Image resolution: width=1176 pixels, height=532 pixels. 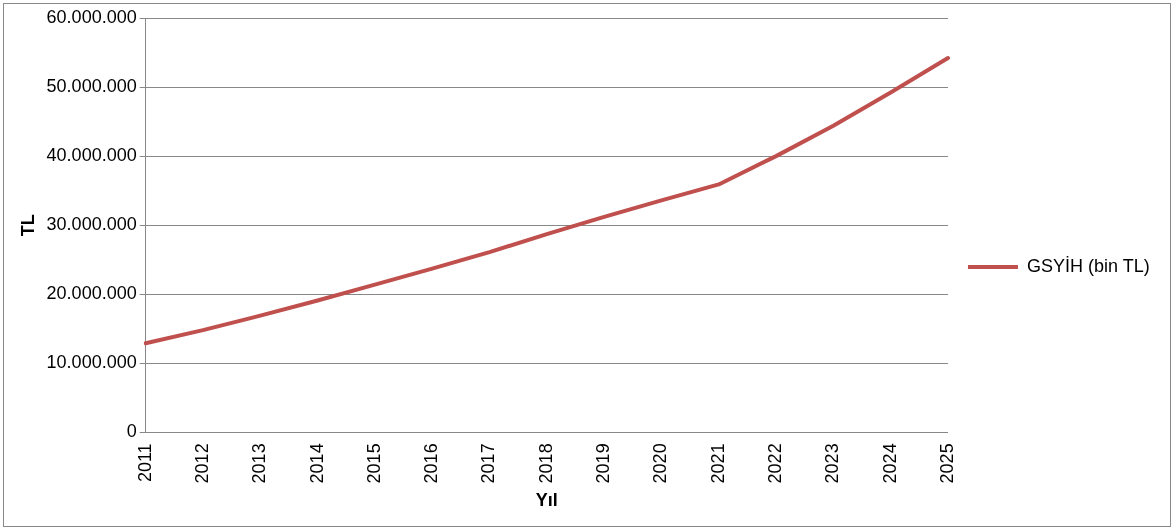 I want to click on x-tick-label: 2017, so click(x=488, y=463).